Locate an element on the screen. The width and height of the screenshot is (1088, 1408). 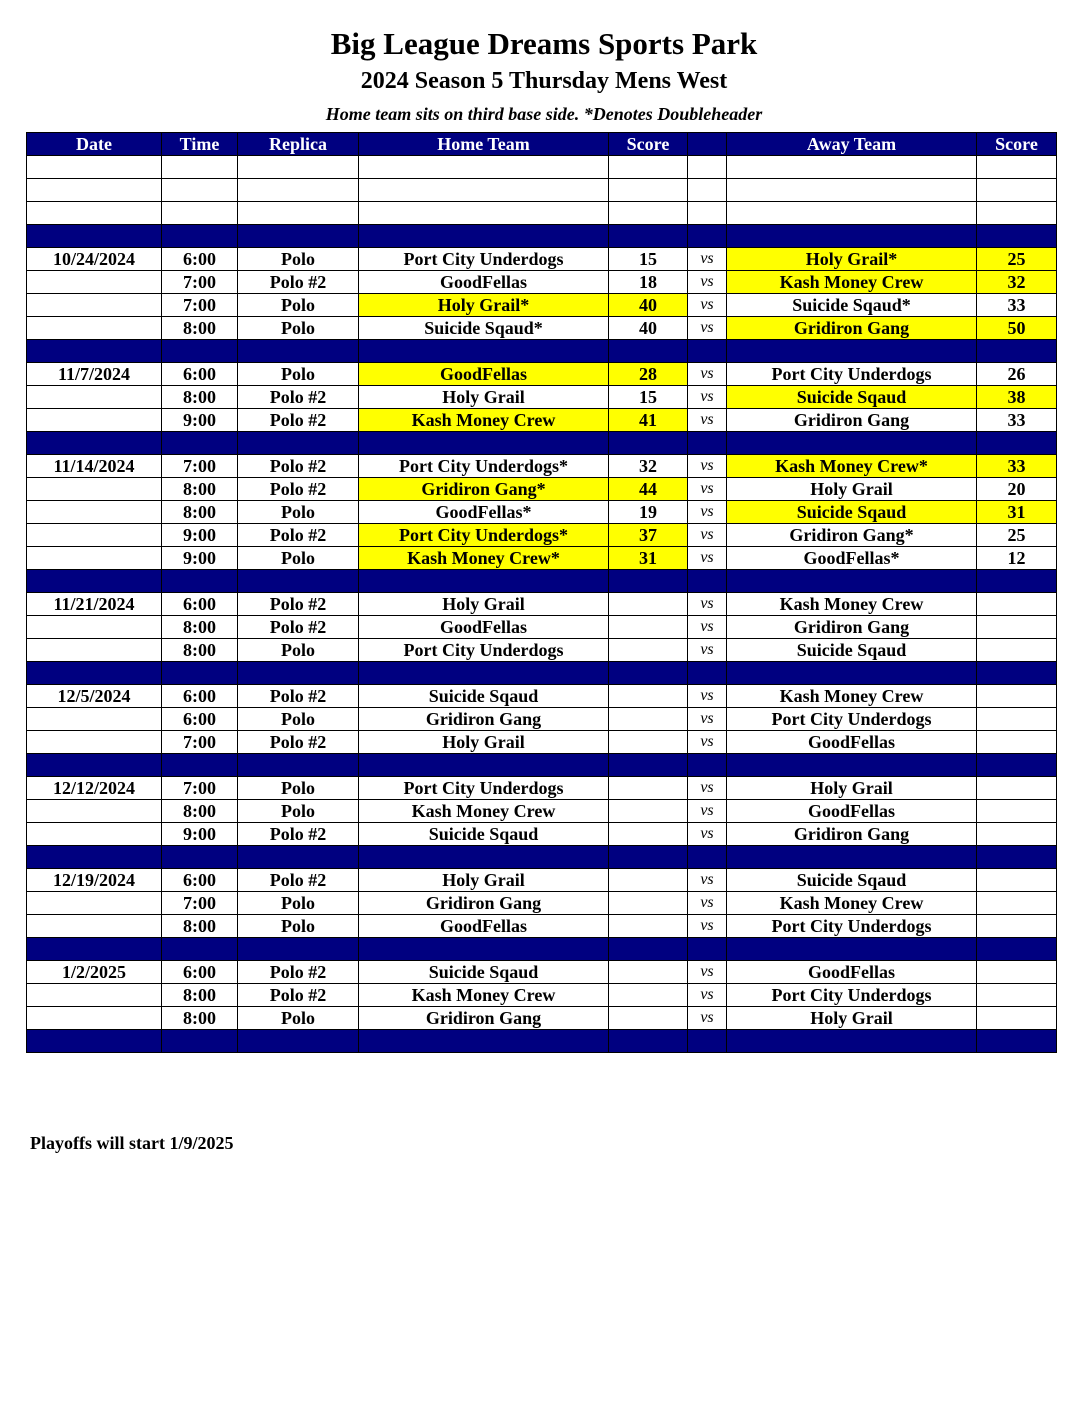
cell-home: Gridiron Gang is located at coordinates (483, 903).